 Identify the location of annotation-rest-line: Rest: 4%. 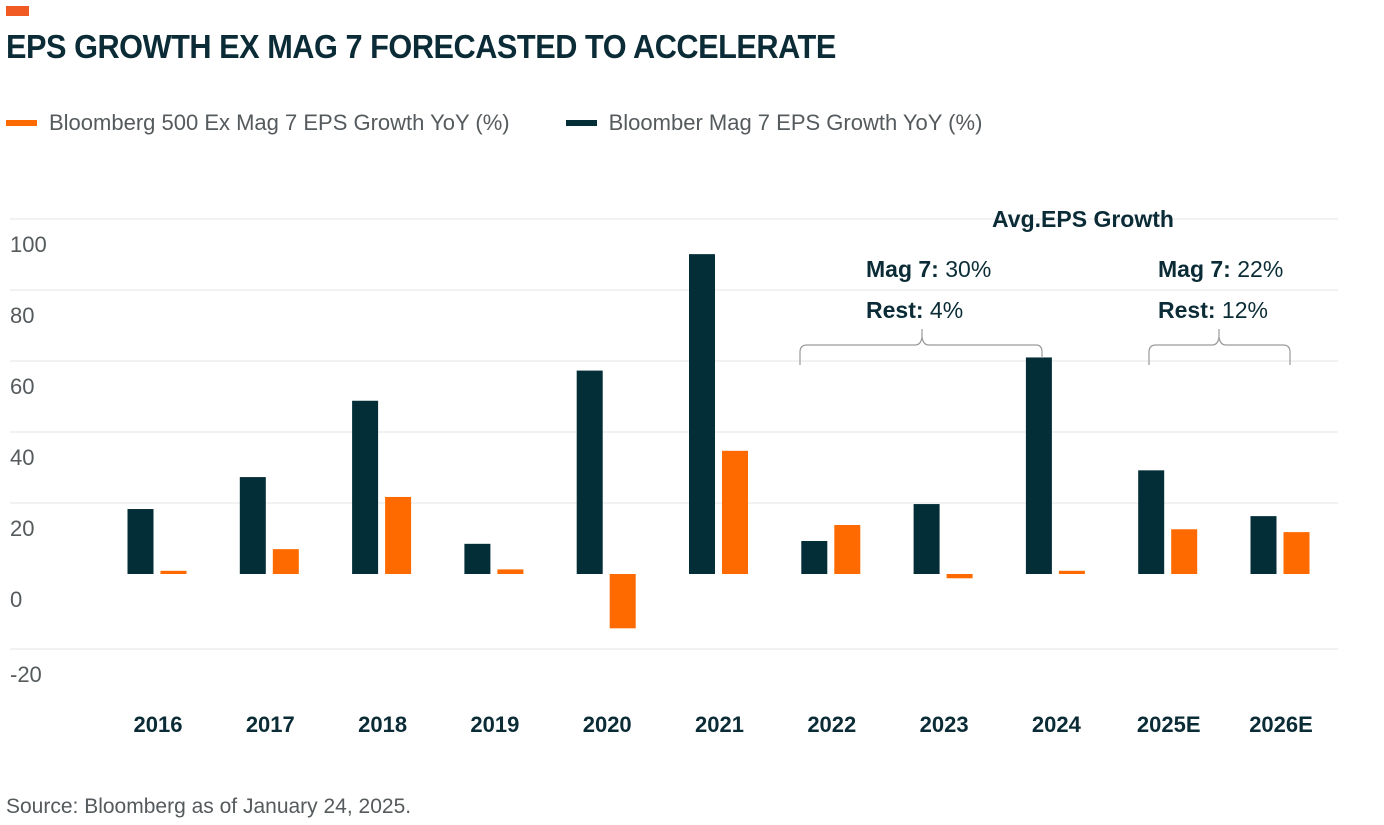
(914, 310).